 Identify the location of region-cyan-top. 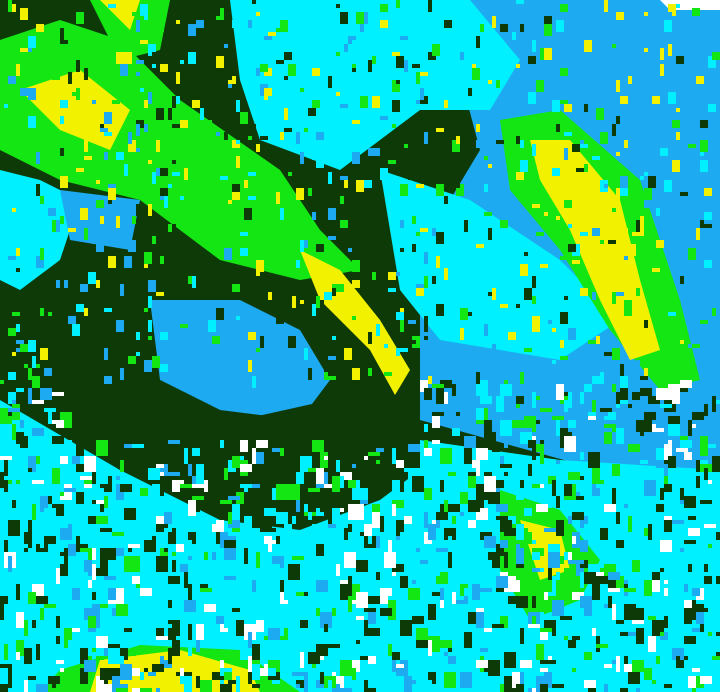
(375, 85).